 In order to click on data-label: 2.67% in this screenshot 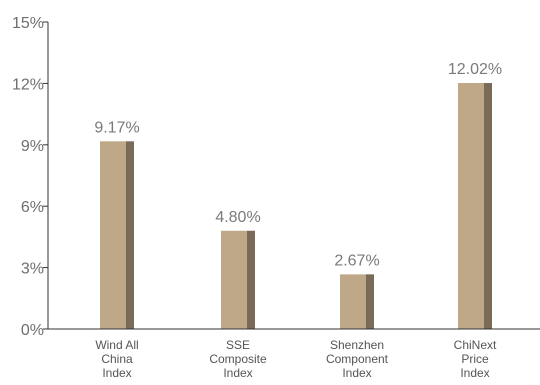, I will do `click(356, 260)`.